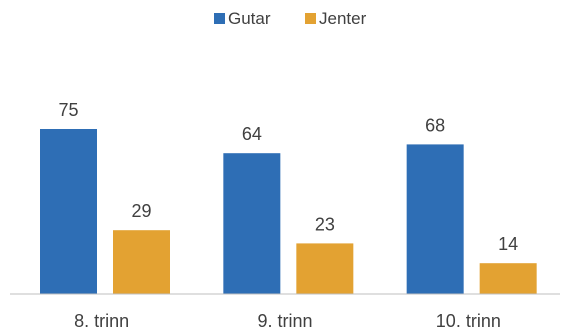  Describe the element at coordinates (249, 18) in the screenshot. I see `legend-label-0: Gutar` at that location.